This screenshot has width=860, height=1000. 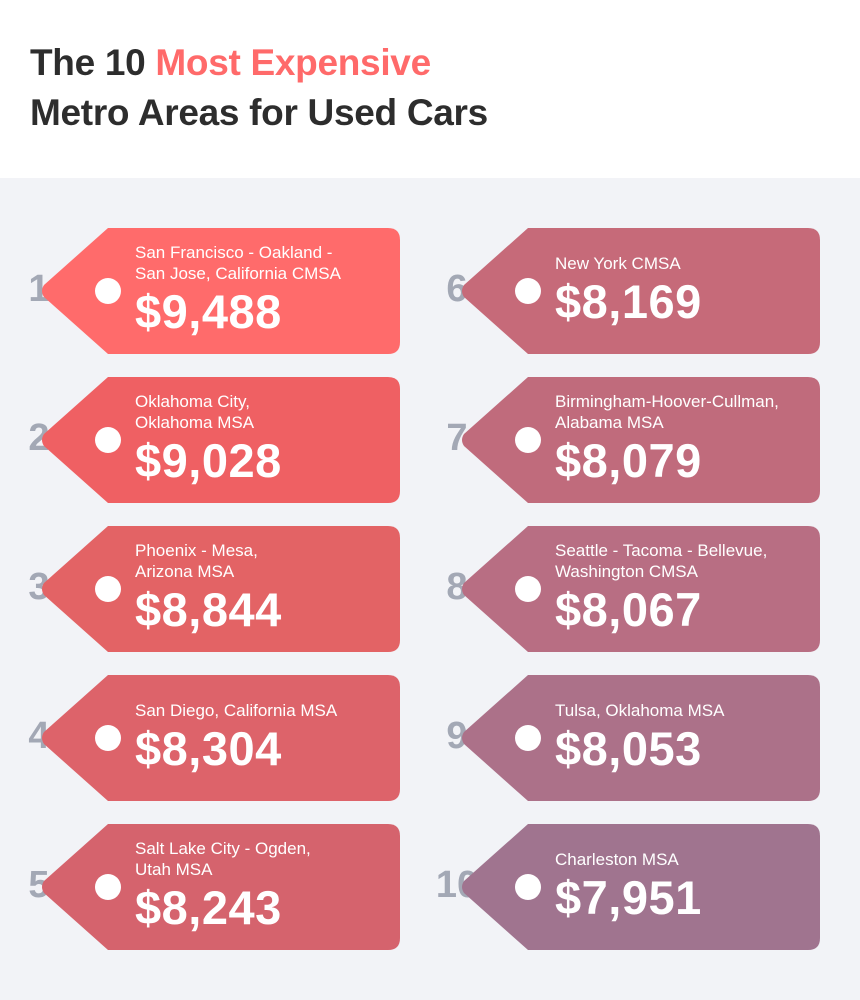 What do you see at coordinates (93, 62) in the screenshot?
I see `title-prefix: The 10` at bounding box center [93, 62].